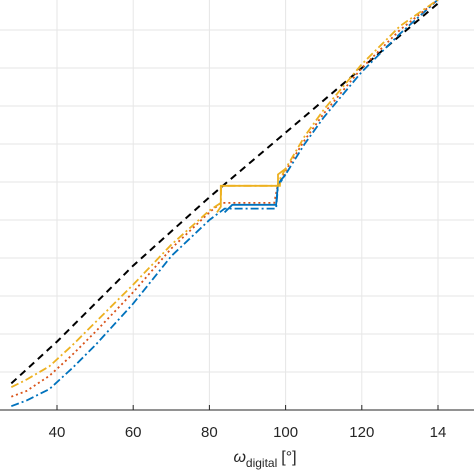 This screenshot has height=474, width=474. I want to click on x-ticks: 40 60 80 100 120 14, so click(248, 423).